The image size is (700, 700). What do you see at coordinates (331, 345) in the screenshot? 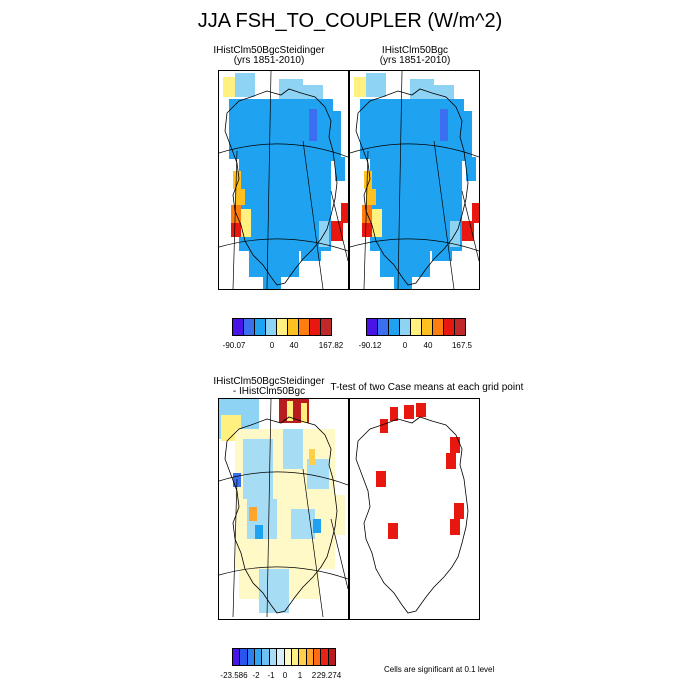
I see `colorbar1-label: 167.82` at bounding box center [331, 345].